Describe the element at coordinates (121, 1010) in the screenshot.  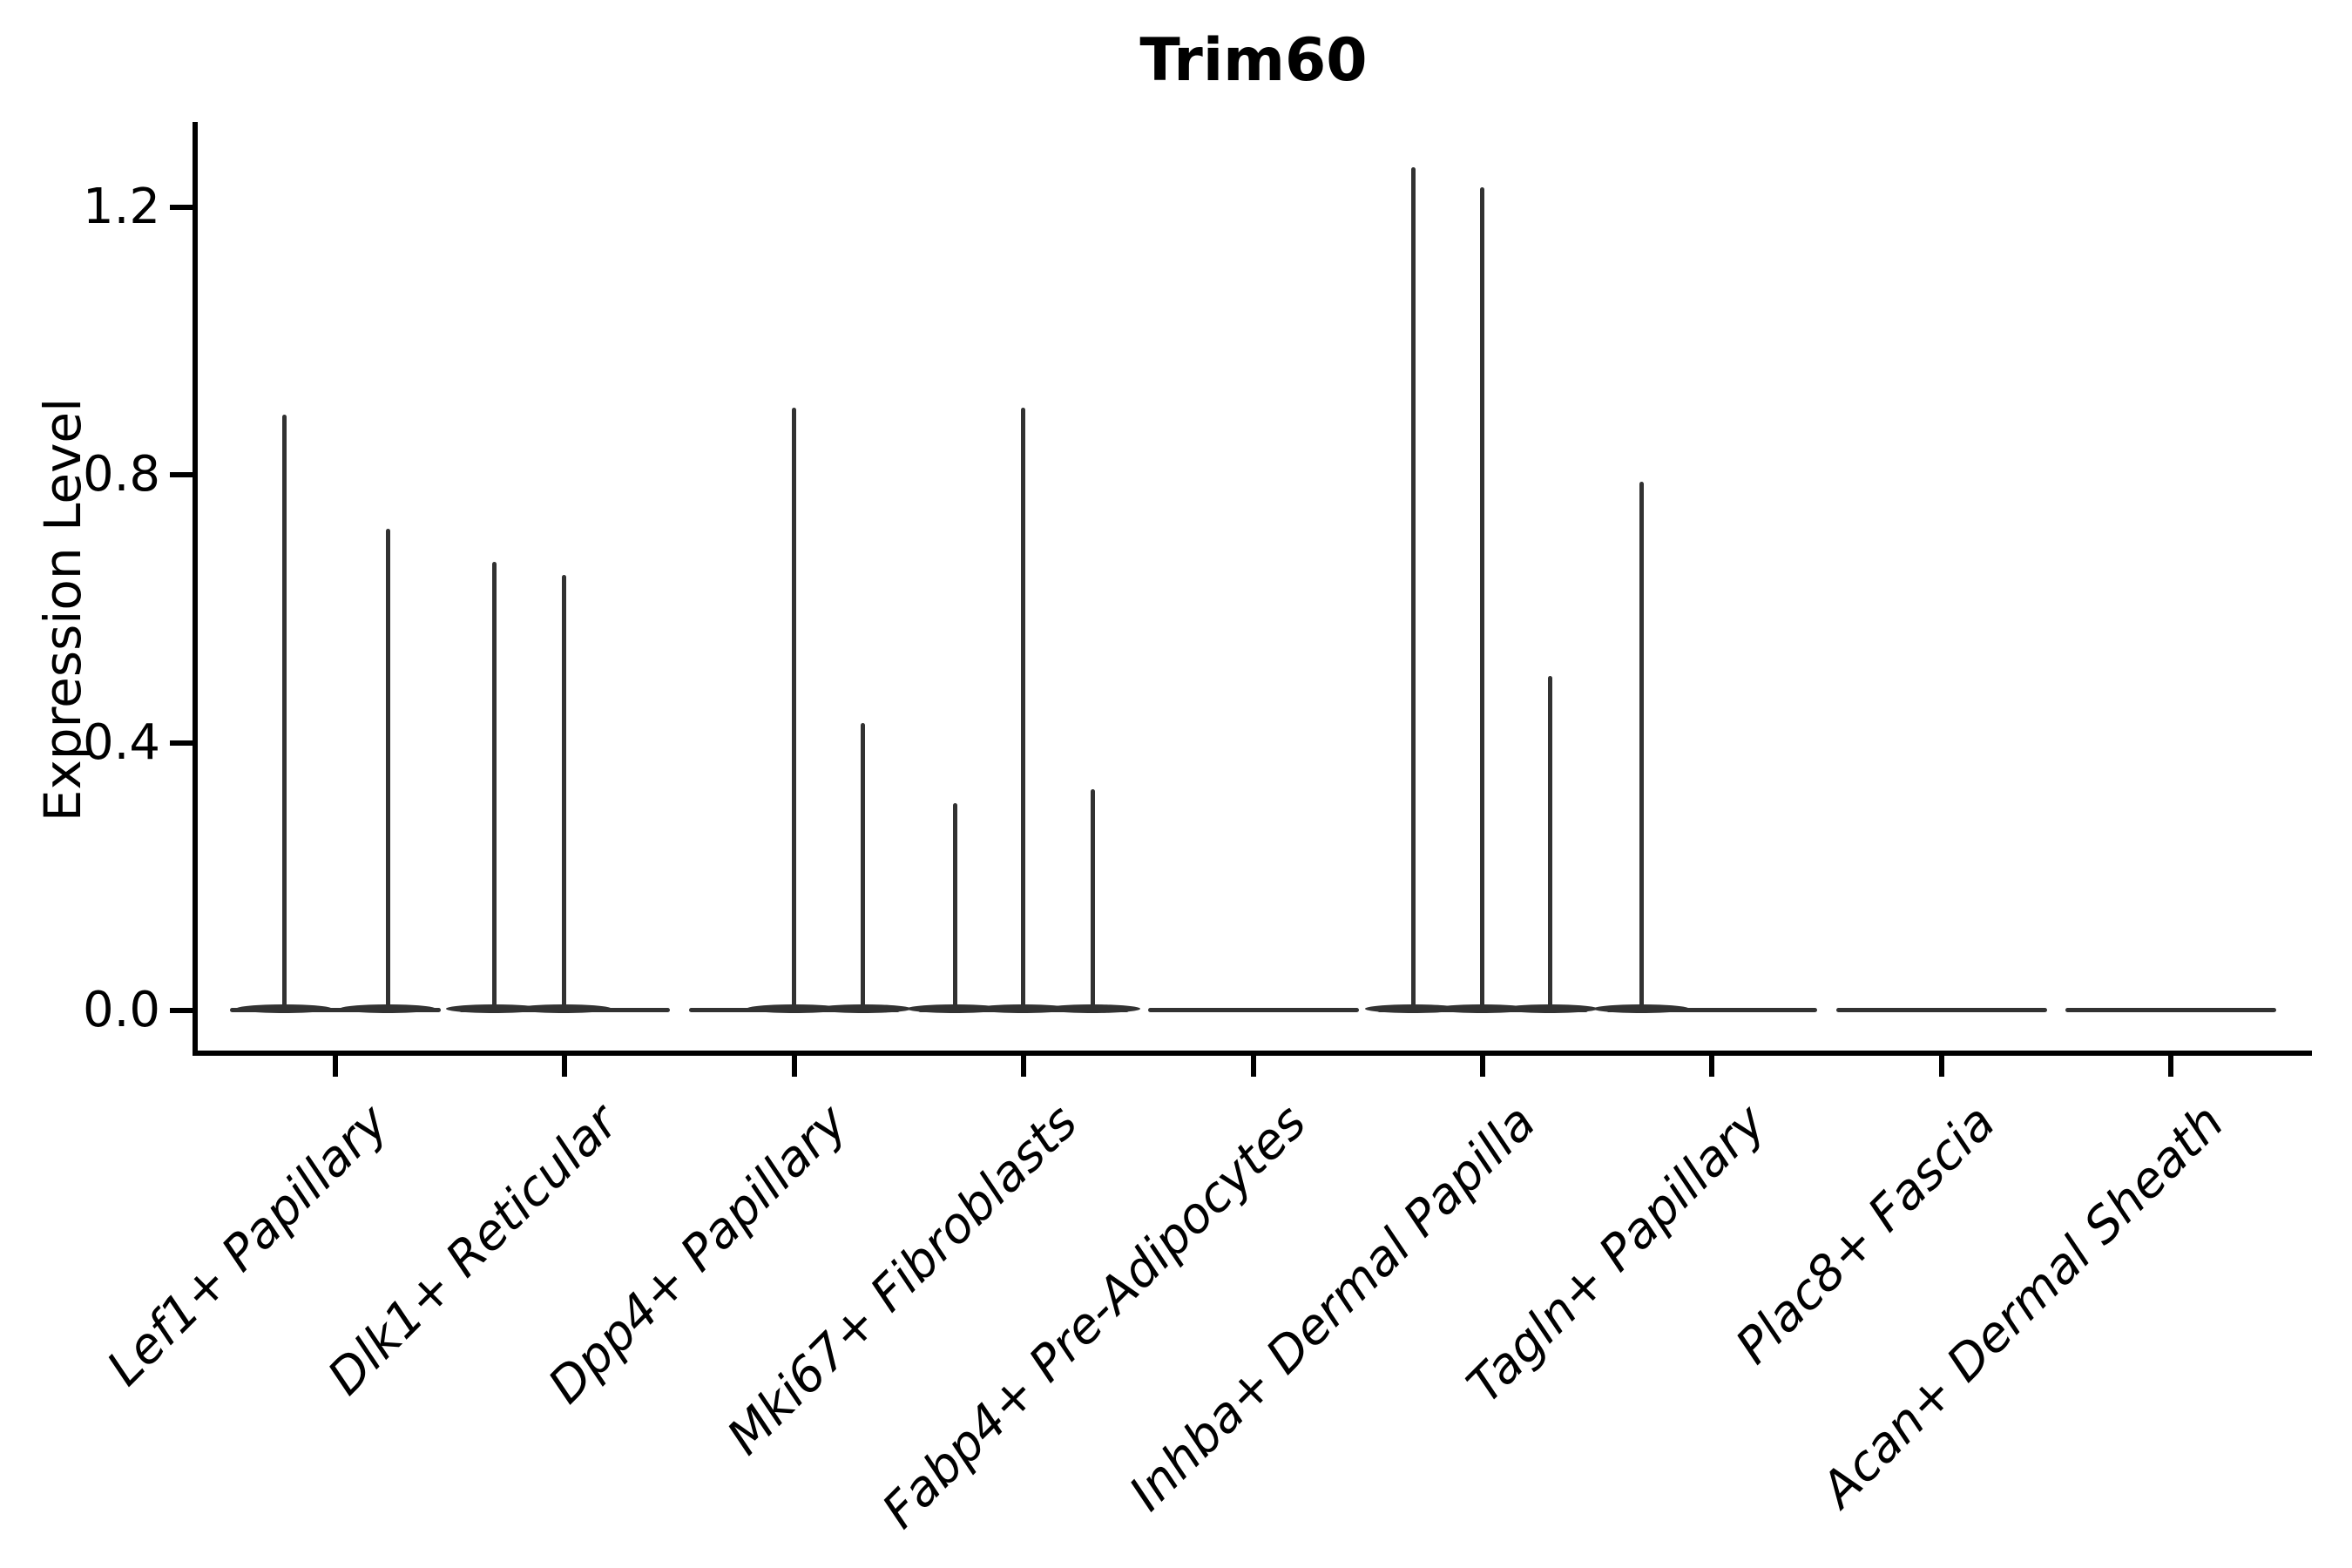
I see `y-tick-label: 0.0` at that location.